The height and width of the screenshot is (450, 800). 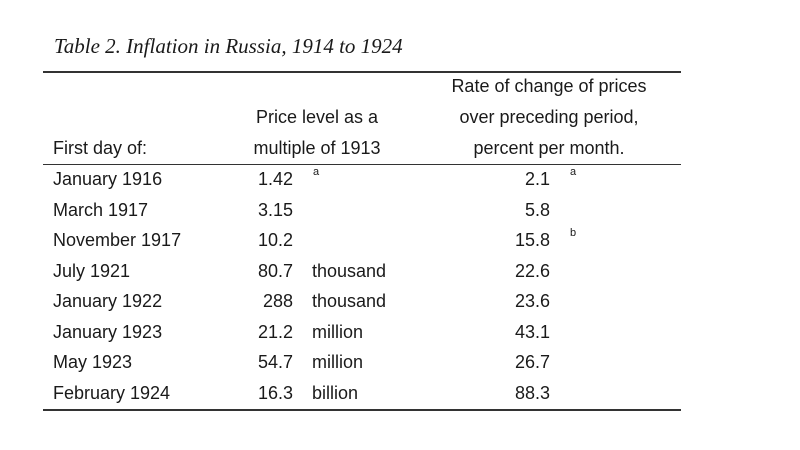 What do you see at coordinates (573, 233) in the screenshot?
I see `rate-footnote-marker: b` at bounding box center [573, 233].